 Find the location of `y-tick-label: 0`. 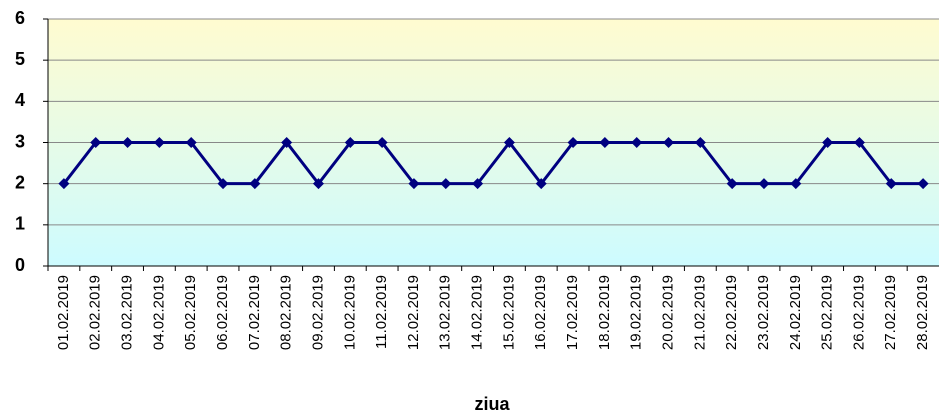

y-tick-label: 0 is located at coordinates (20, 265).